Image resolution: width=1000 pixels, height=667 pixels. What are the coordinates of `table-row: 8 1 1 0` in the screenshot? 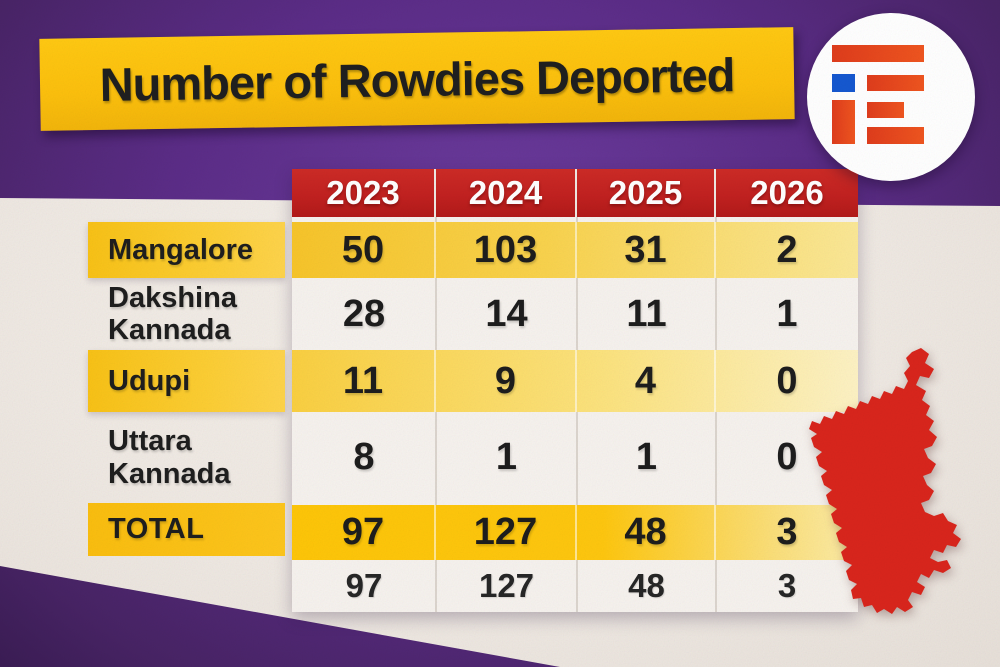 It's located at (575, 457).